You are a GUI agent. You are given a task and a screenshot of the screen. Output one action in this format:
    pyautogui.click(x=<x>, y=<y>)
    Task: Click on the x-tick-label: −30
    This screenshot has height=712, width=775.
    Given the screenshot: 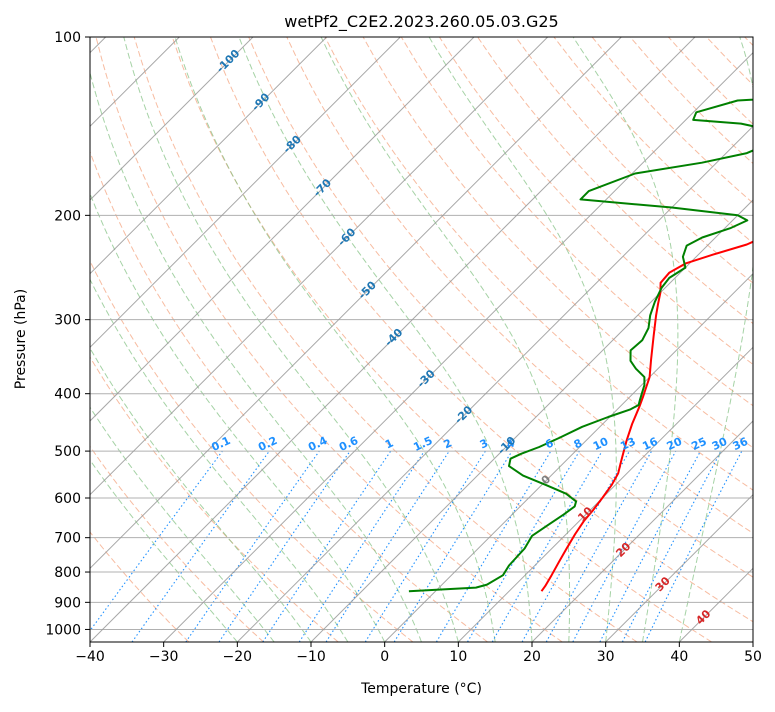 What is the action you would take?
    pyautogui.click(x=164, y=657)
    